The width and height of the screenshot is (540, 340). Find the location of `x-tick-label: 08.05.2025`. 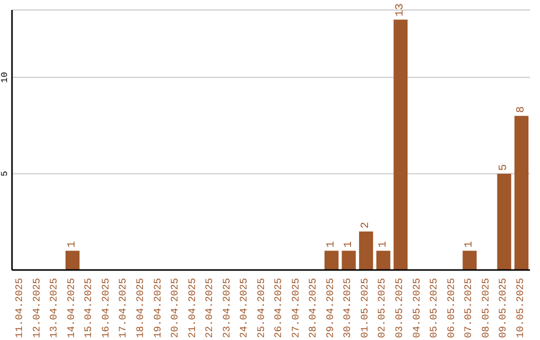

x-tick-label: 08.05.2025 is located at coordinates (486, 308).